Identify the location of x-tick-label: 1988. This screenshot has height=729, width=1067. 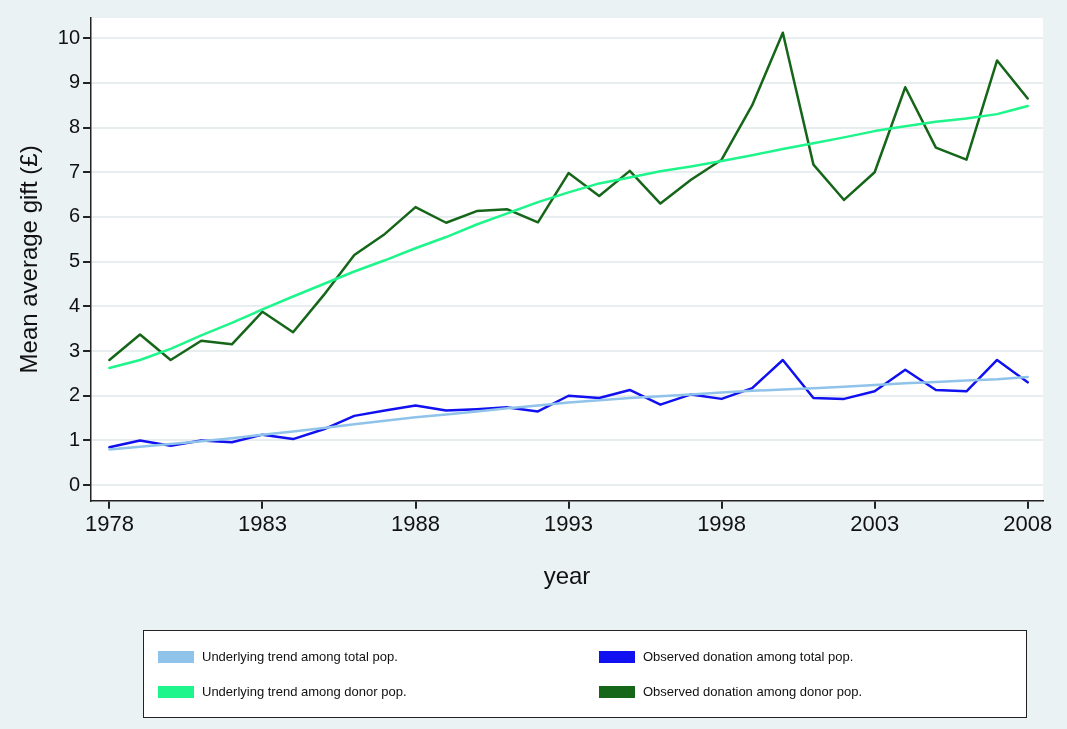
(415, 524).